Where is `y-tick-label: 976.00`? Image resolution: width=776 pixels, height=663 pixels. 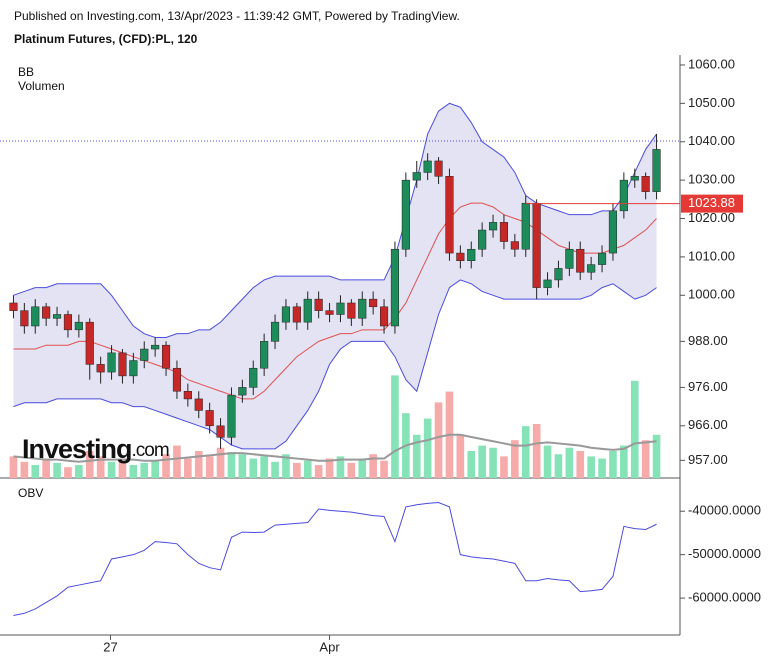 y-tick-label: 976.00 is located at coordinates (708, 386).